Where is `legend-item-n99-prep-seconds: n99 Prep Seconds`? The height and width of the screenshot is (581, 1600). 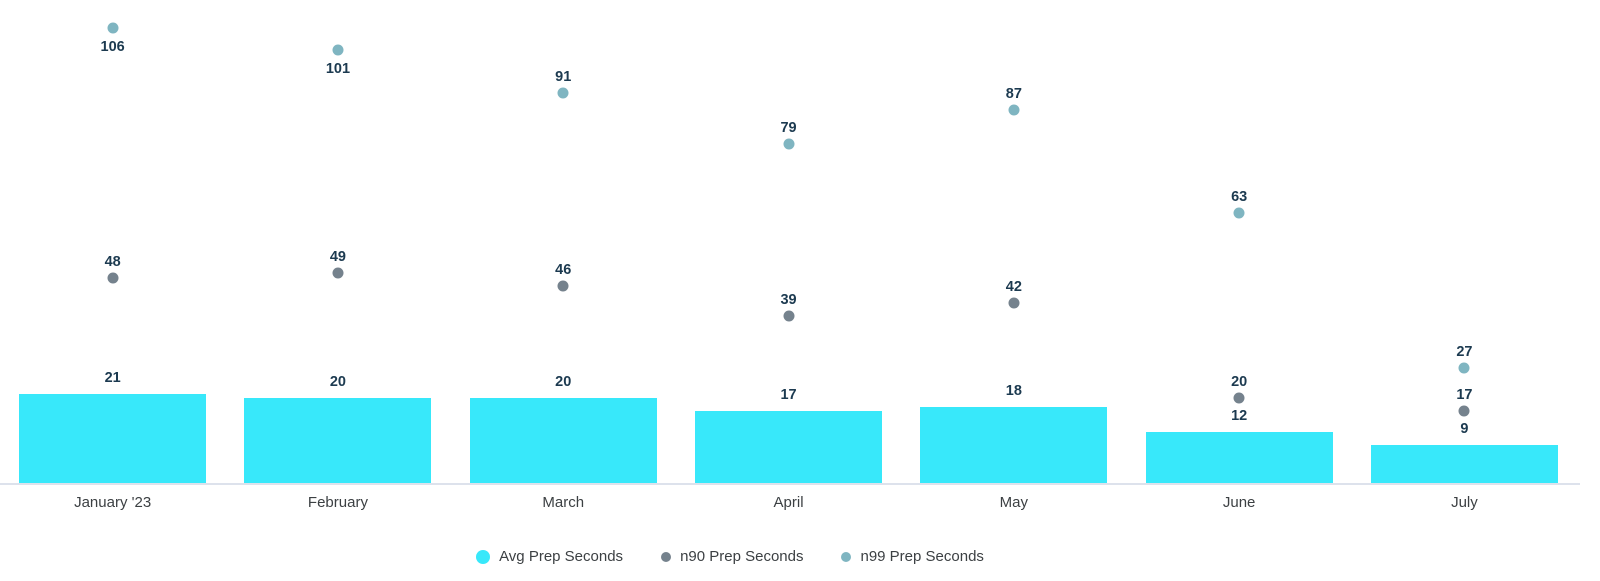 legend-item-n99-prep-seconds: n99 Prep Seconds is located at coordinates (912, 556).